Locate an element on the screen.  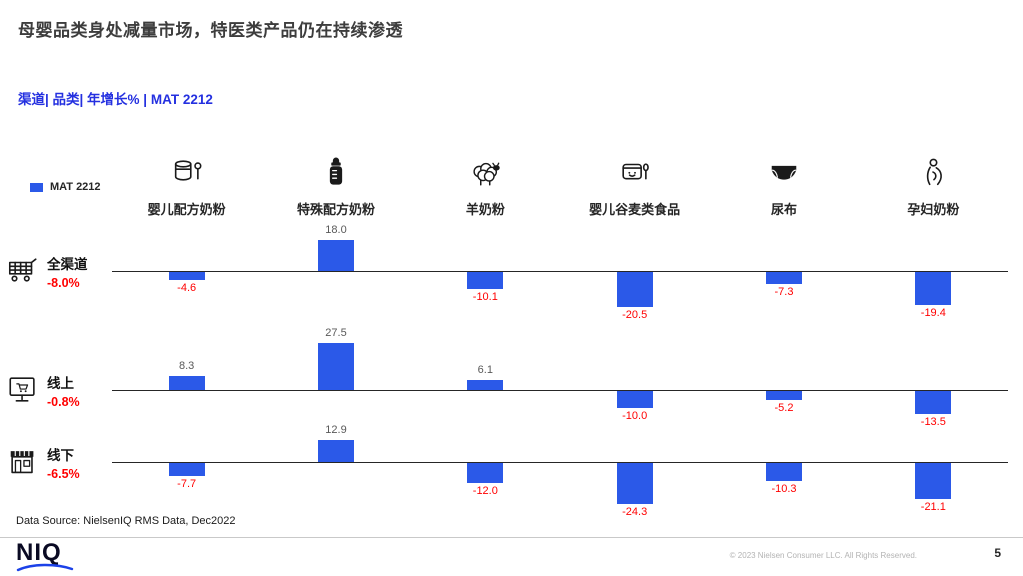
bar-value-label: -7.3 is located at coordinates (784, 292).